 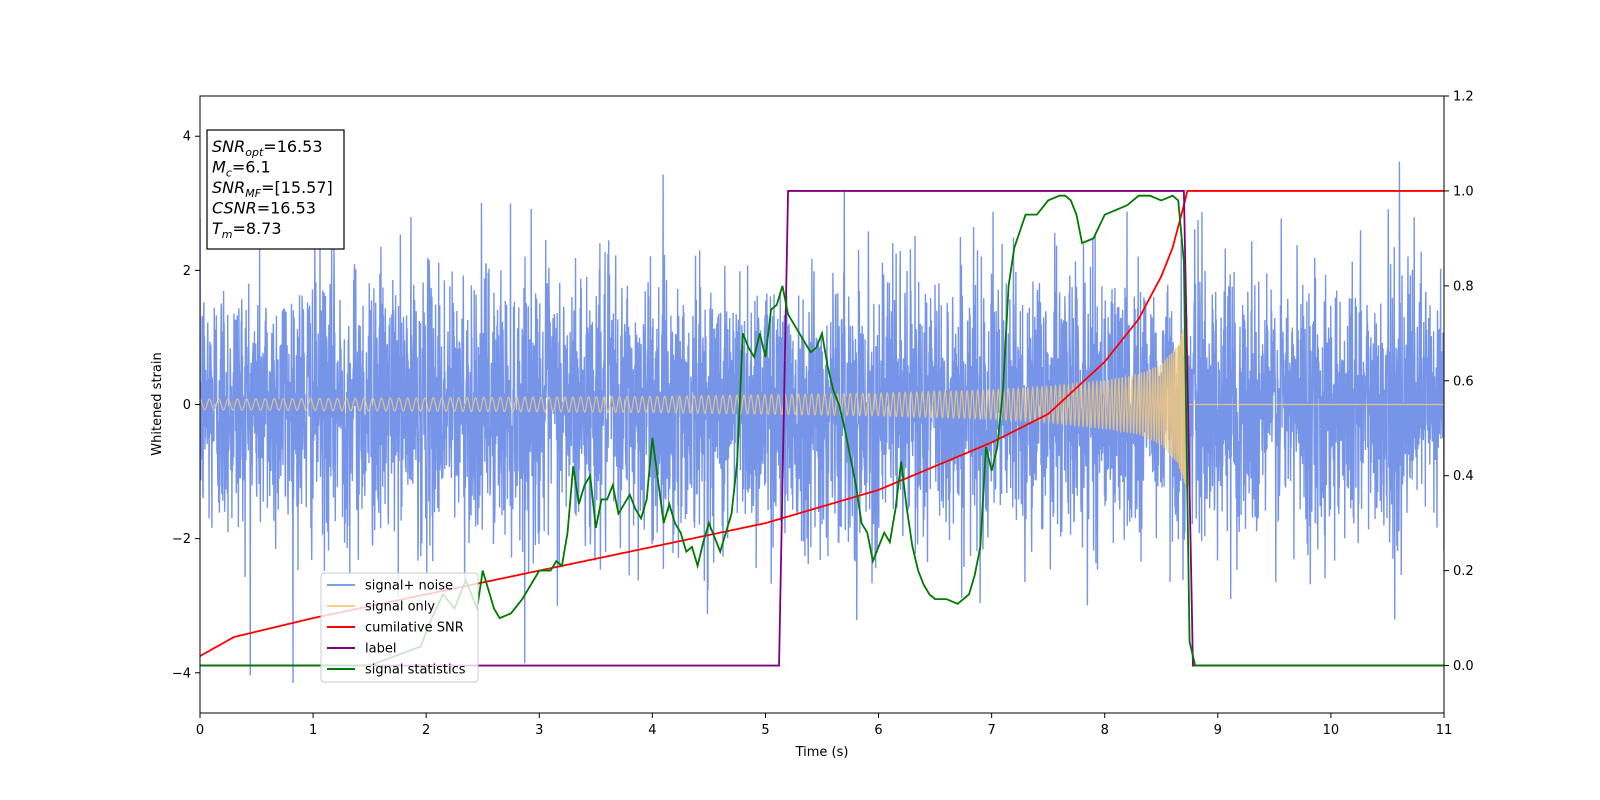 I want to click on x-tick-label: 3, so click(x=539, y=730).